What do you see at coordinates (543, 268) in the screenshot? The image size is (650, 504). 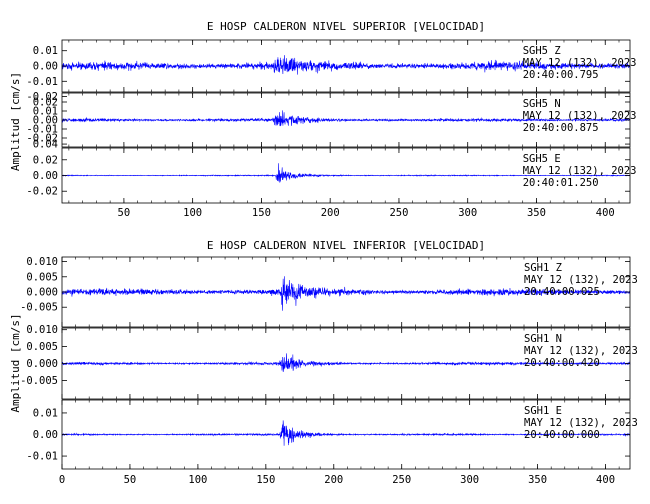 I see `station-component-label: SGH1 Z` at bounding box center [543, 268].